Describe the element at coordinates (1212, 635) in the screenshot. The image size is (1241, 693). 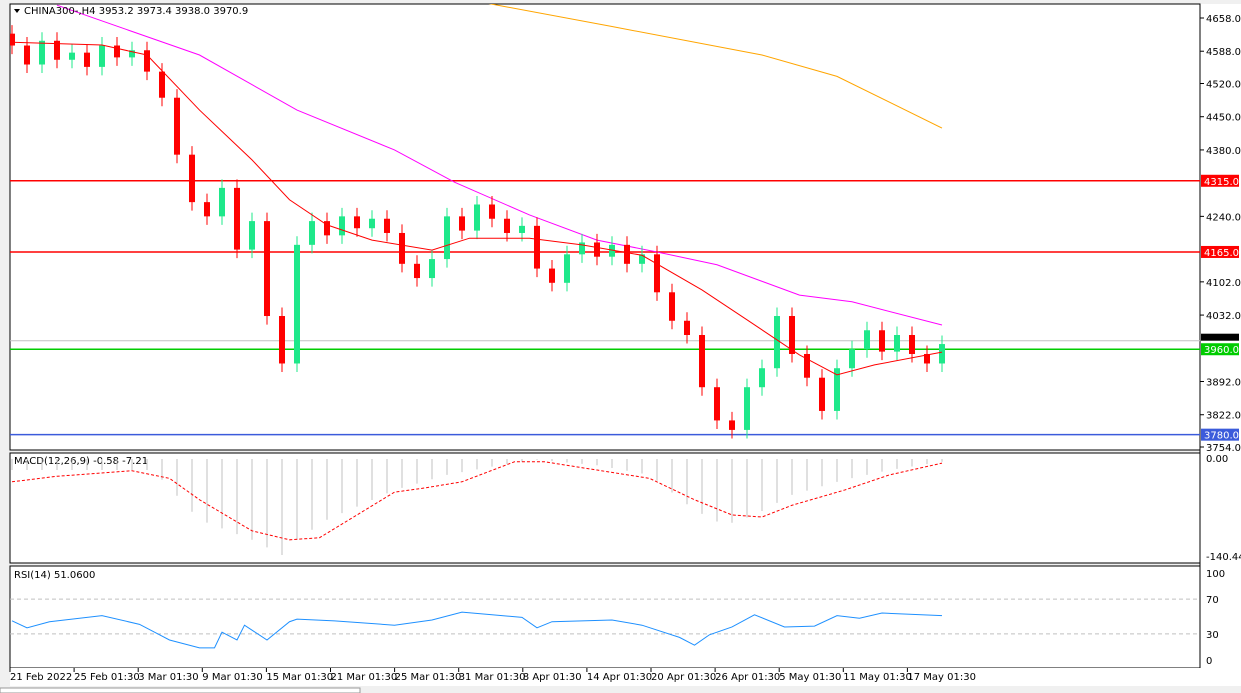
I see `rsi-axis-label: 30` at that location.